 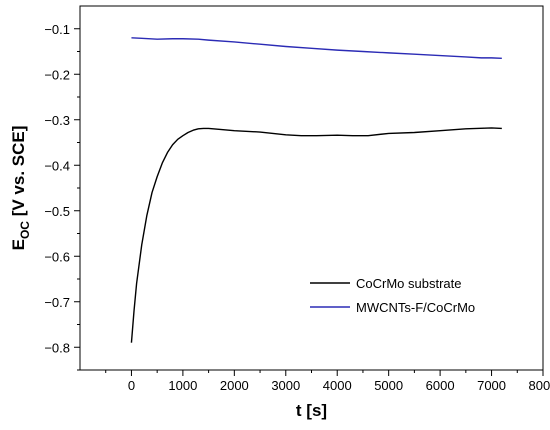 What do you see at coordinates (388, 385) in the screenshot?
I see `x-tick-label-5: 5000` at bounding box center [388, 385].